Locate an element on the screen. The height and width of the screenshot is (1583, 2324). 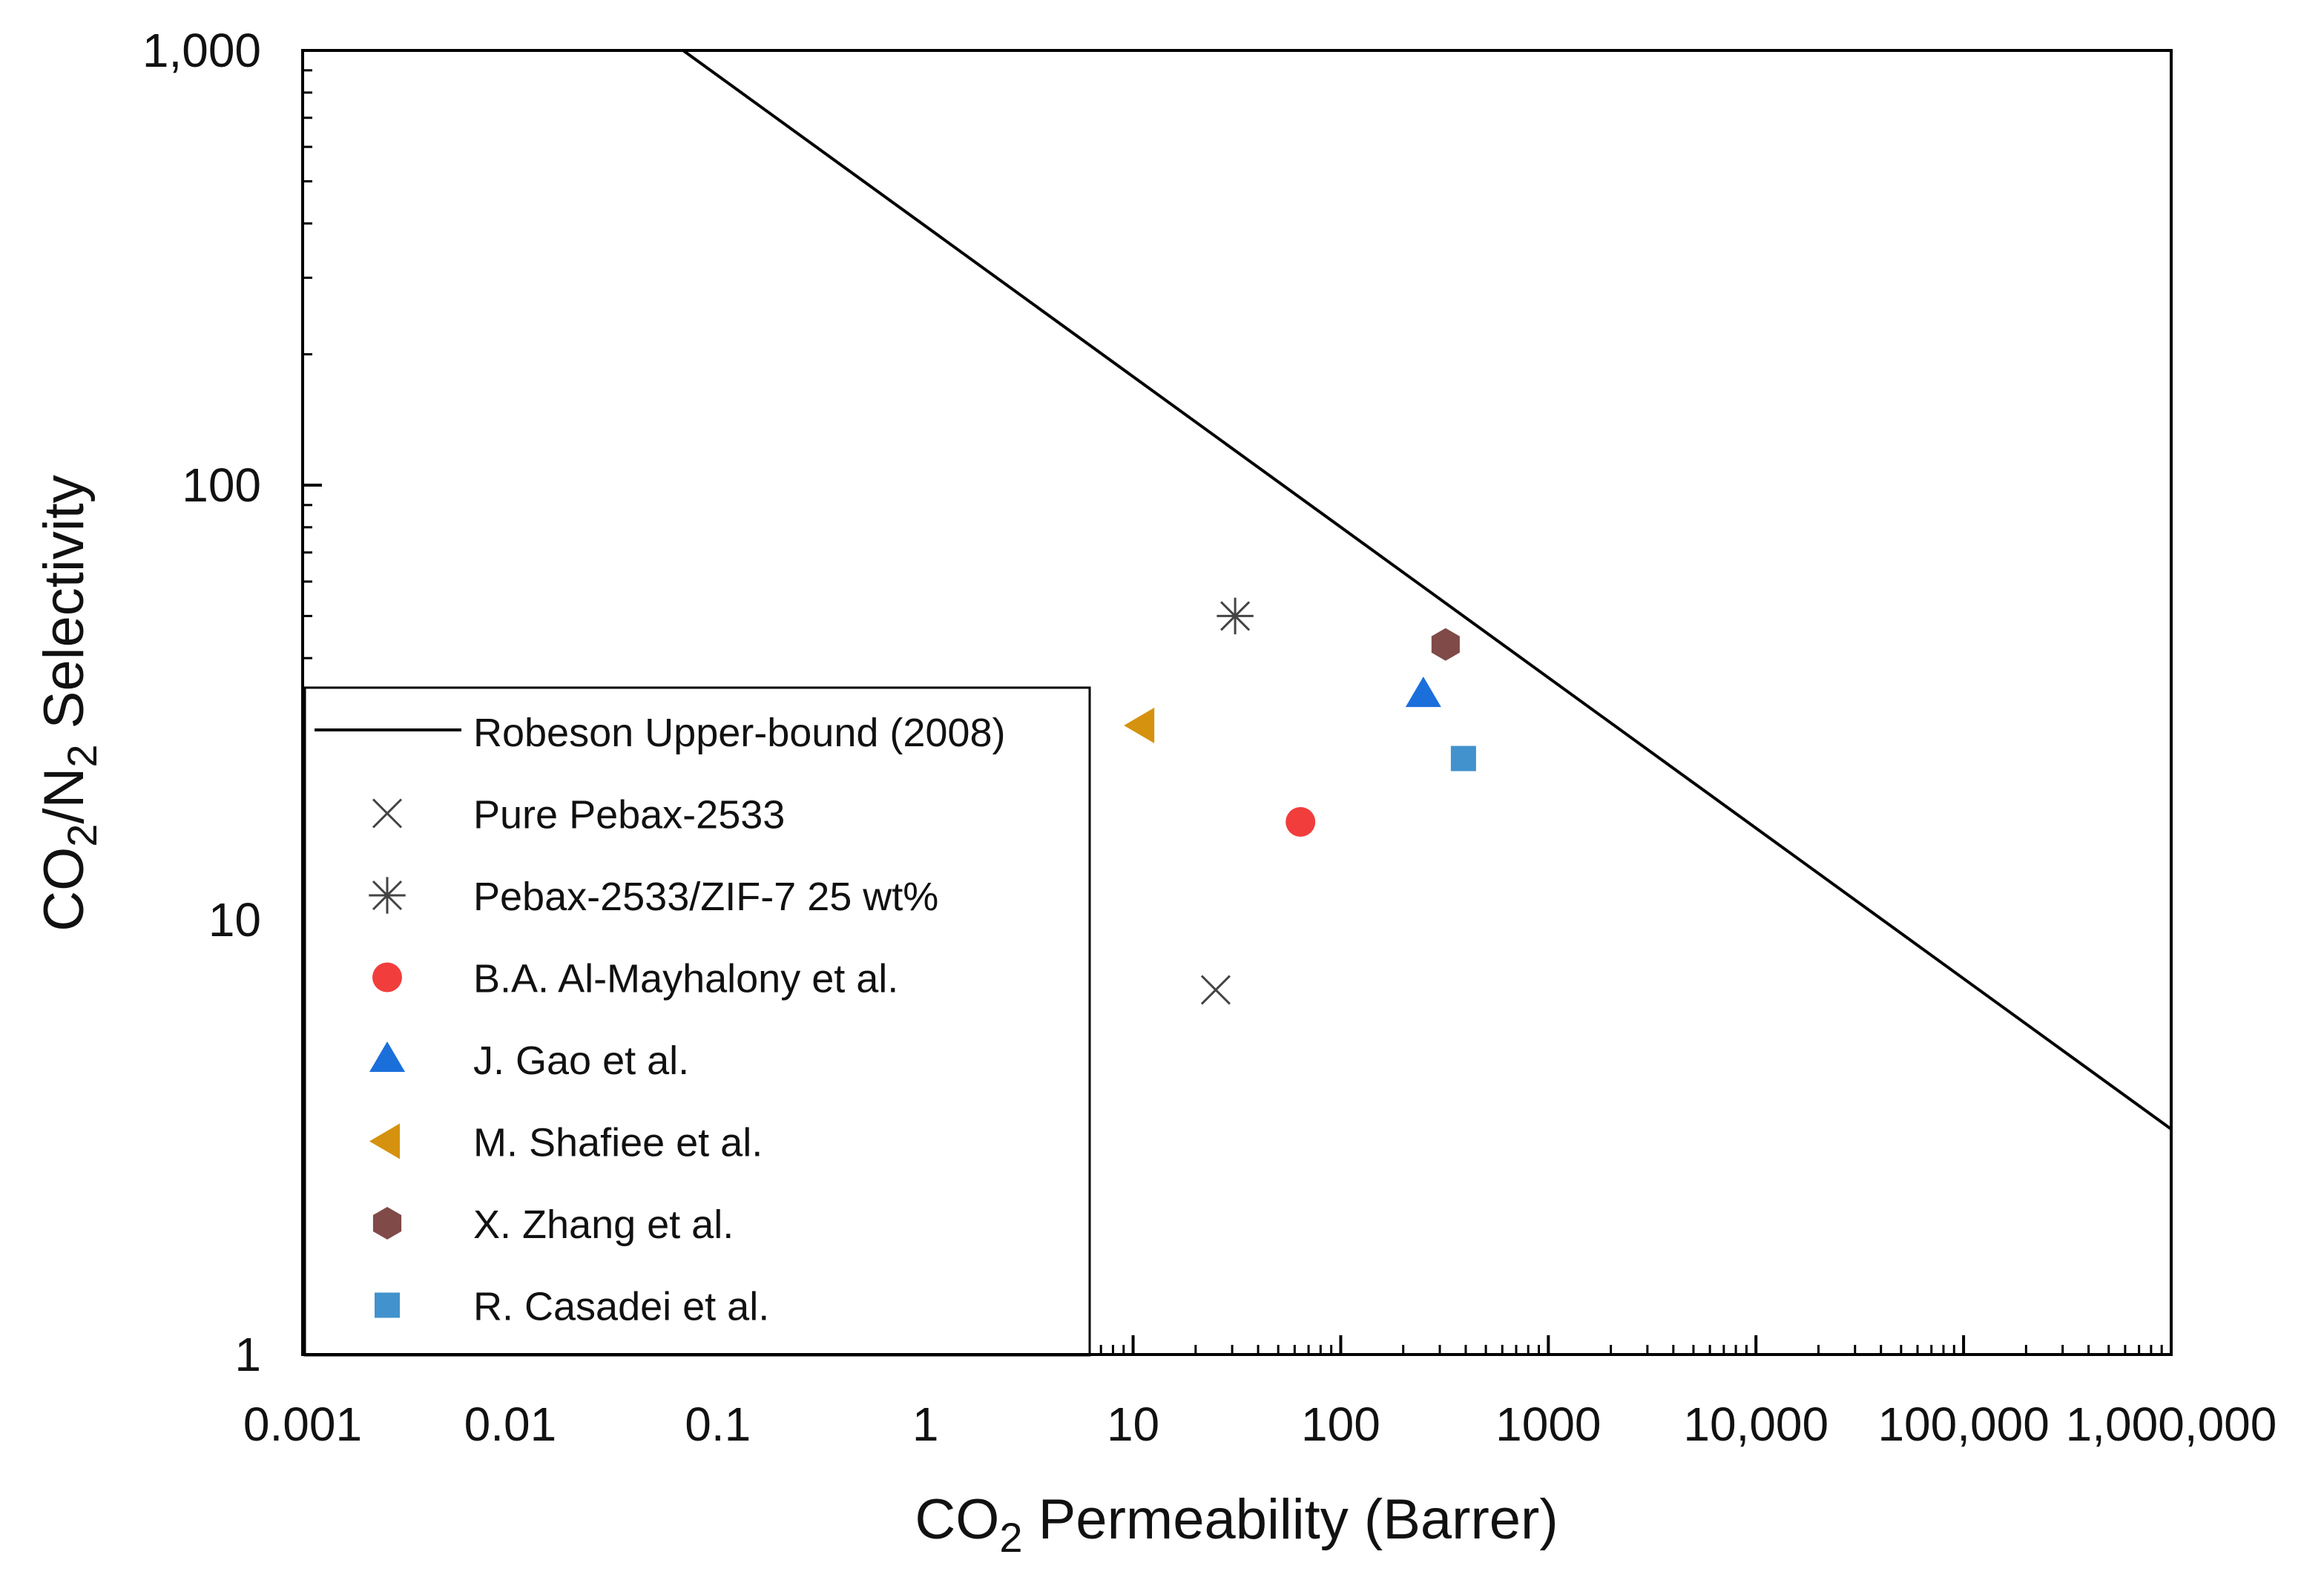
data-point-asterisk is located at coordinates (1235, 616).